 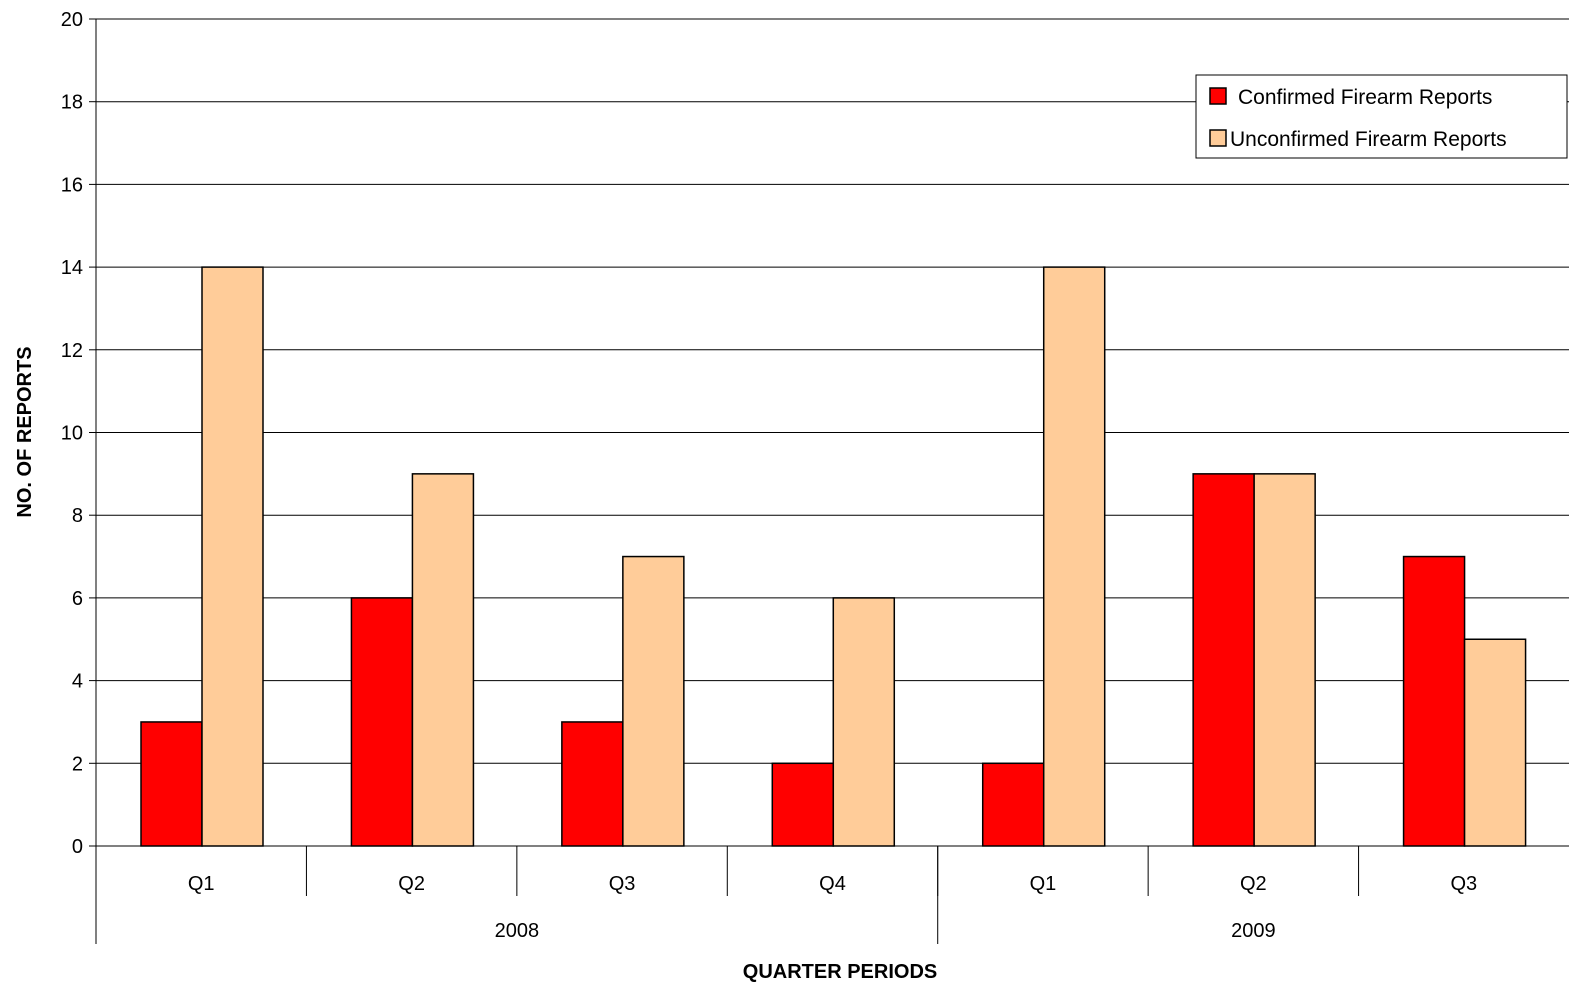 What do you see at coordinates (1368, 139) in the screenshot?
I see `legend-label: Unconfirmed Firearm Reports` at bounding box center [1368, 139].